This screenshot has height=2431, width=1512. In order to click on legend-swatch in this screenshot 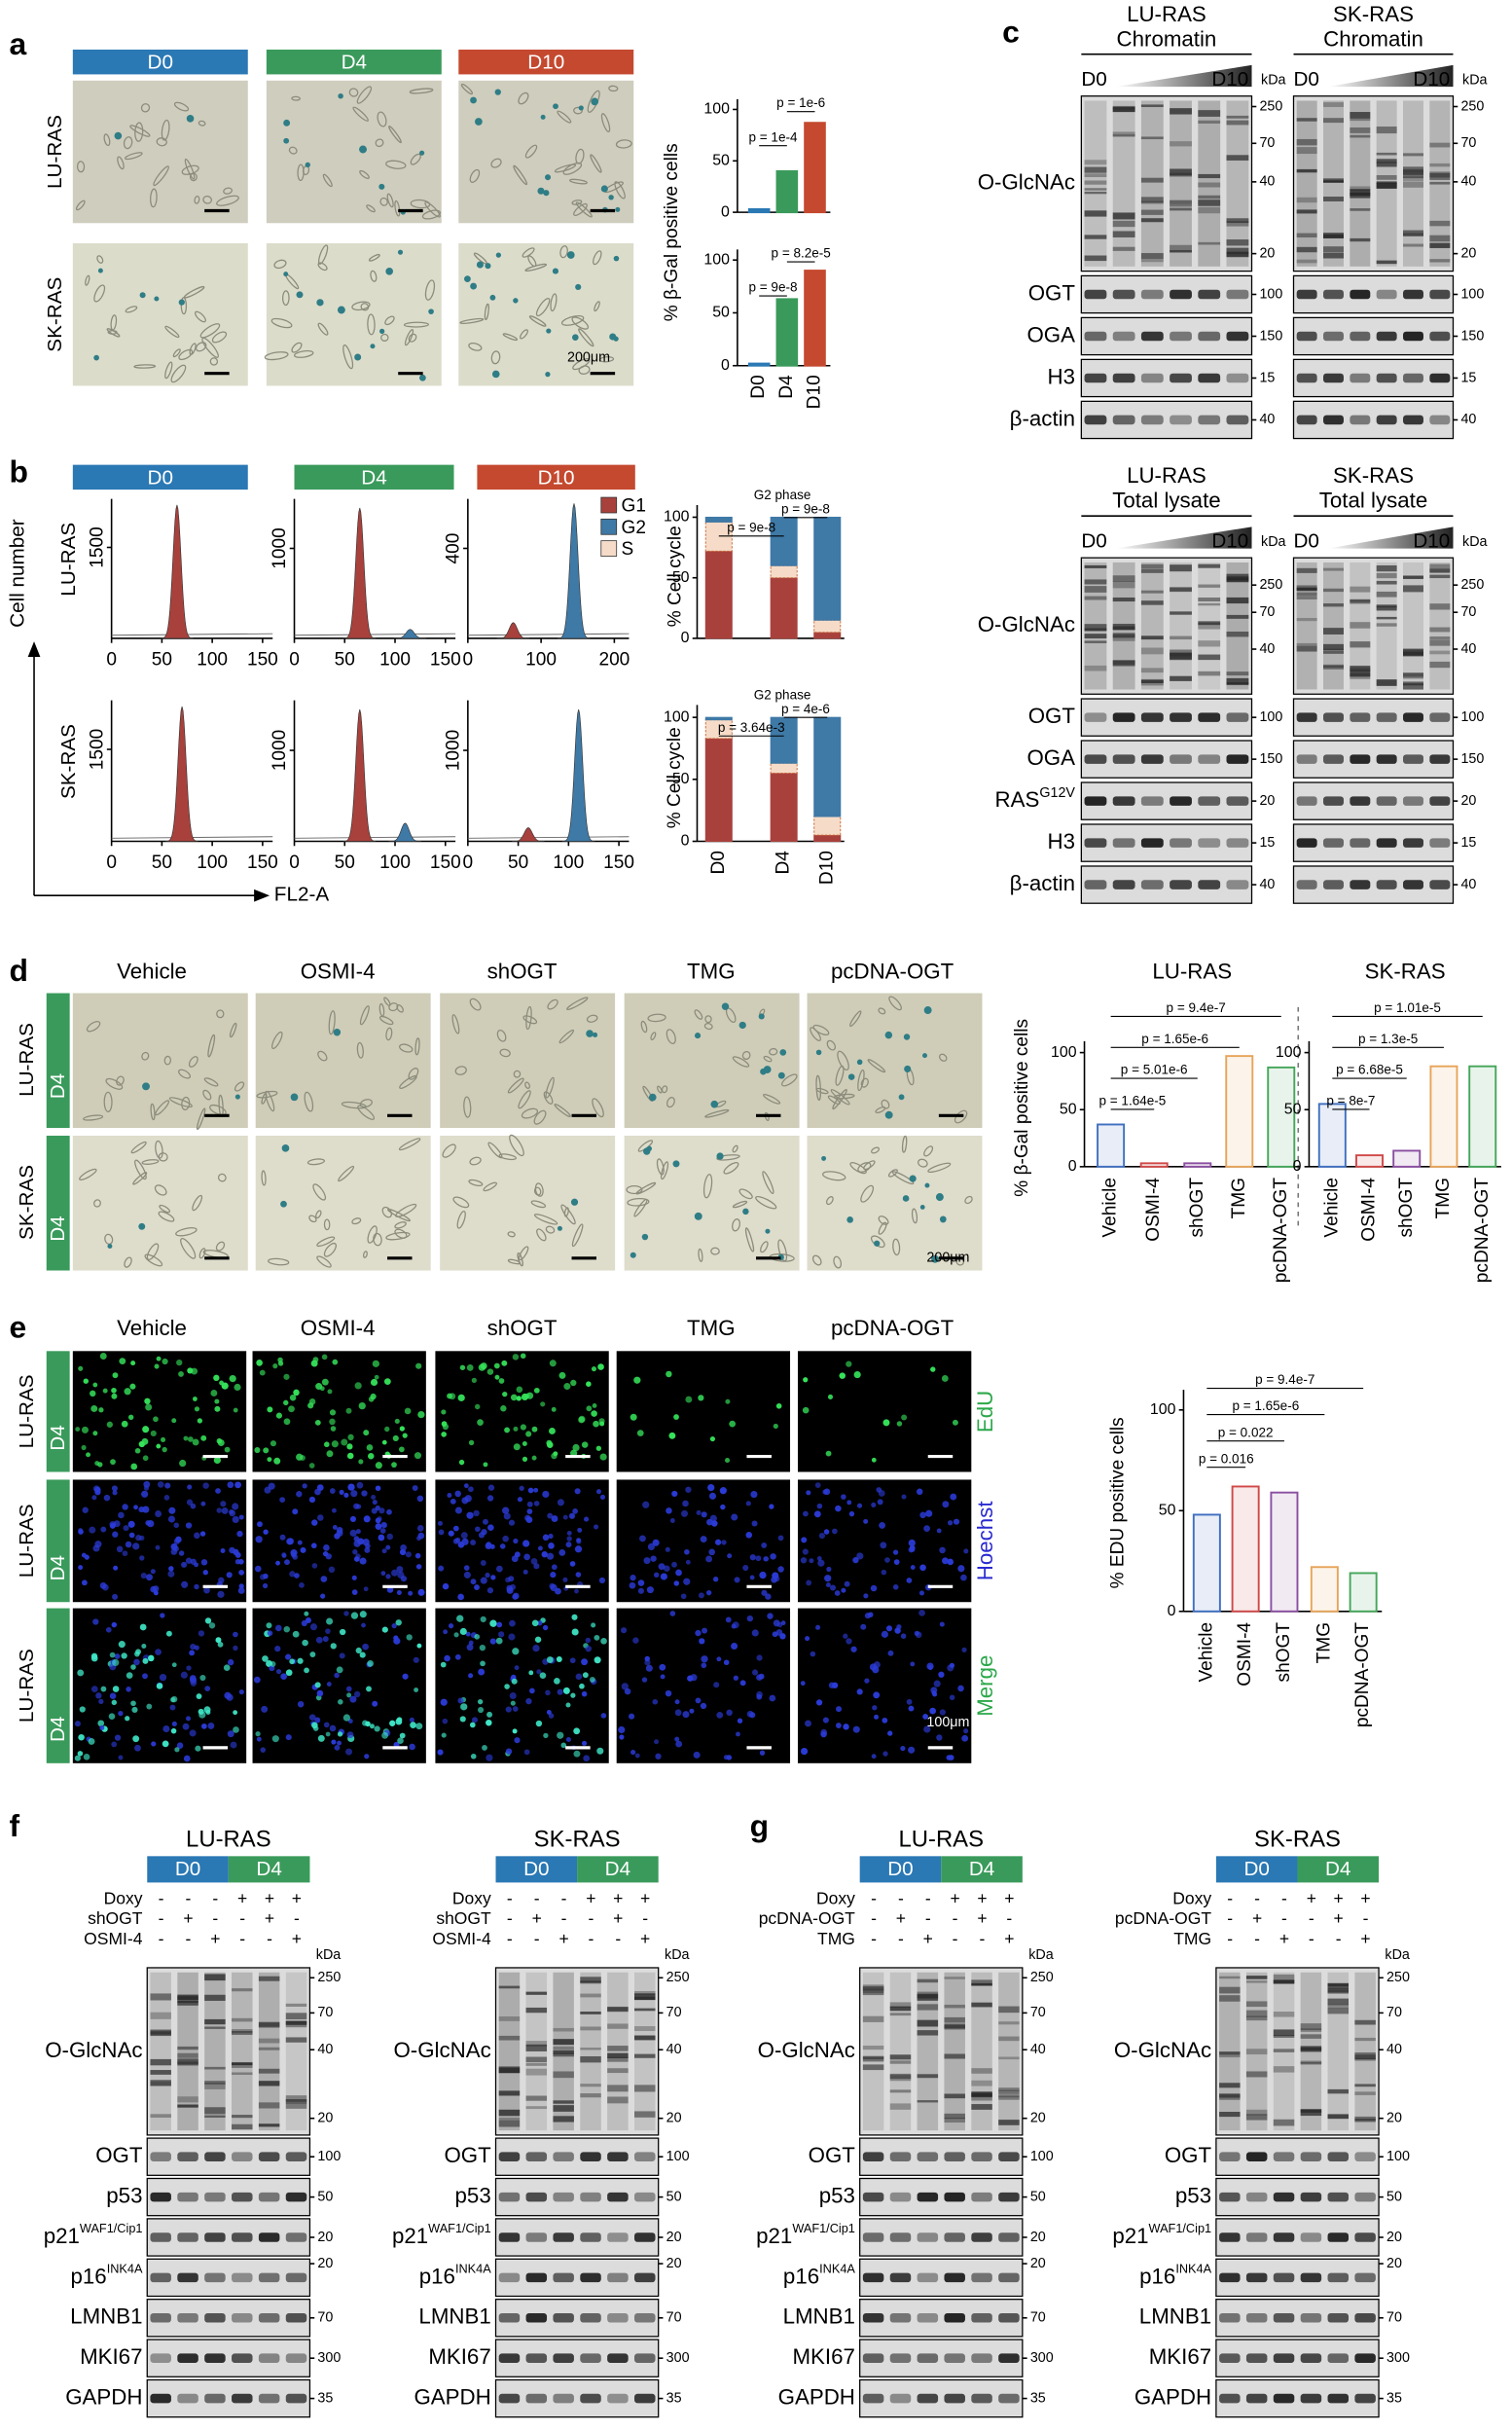, I will do `click(609, 526)`.